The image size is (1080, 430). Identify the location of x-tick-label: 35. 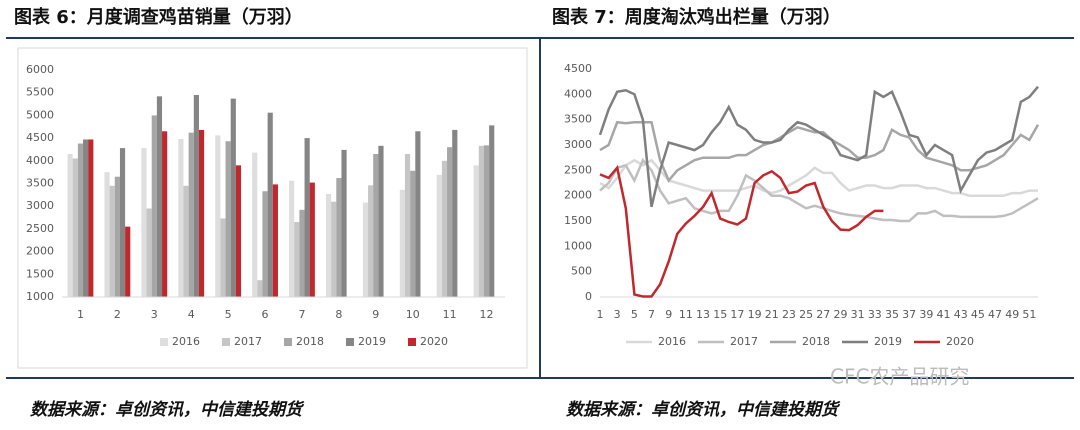
(892, 314).